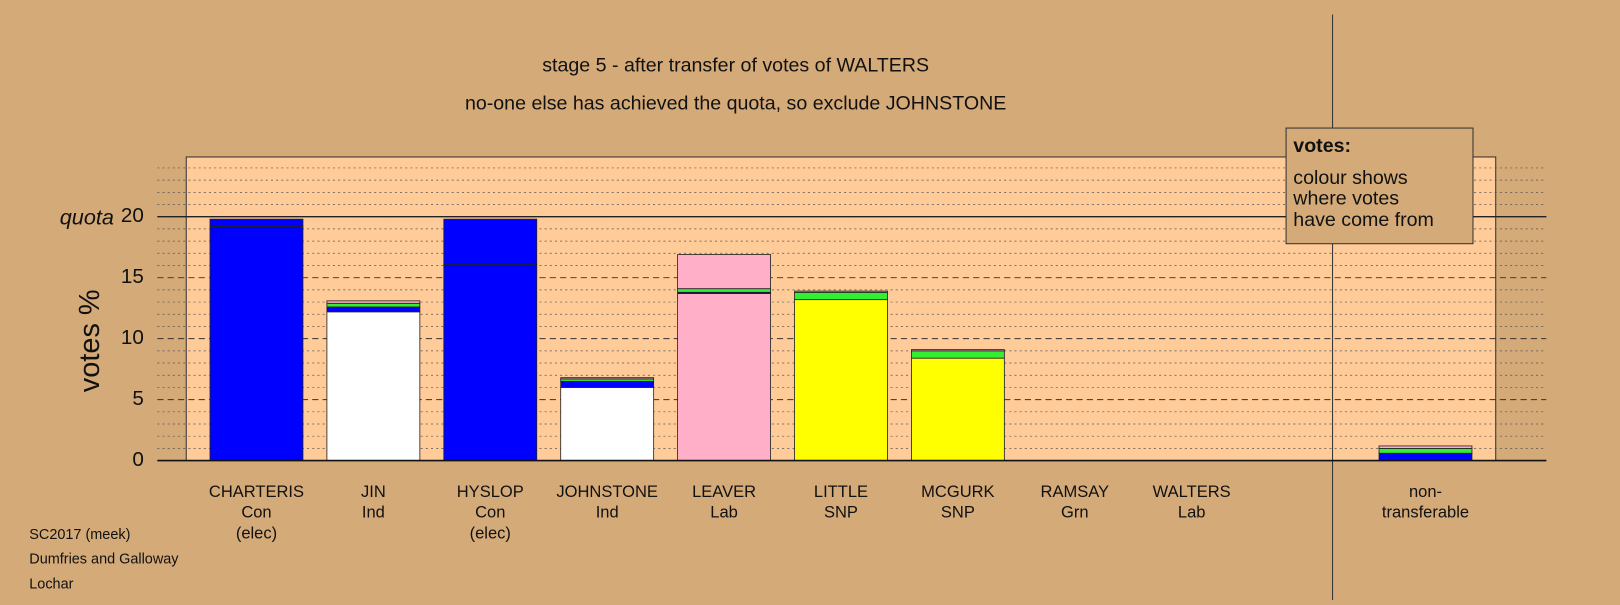  I want to click on x-tick-label: Grn, so click(1075, 512).